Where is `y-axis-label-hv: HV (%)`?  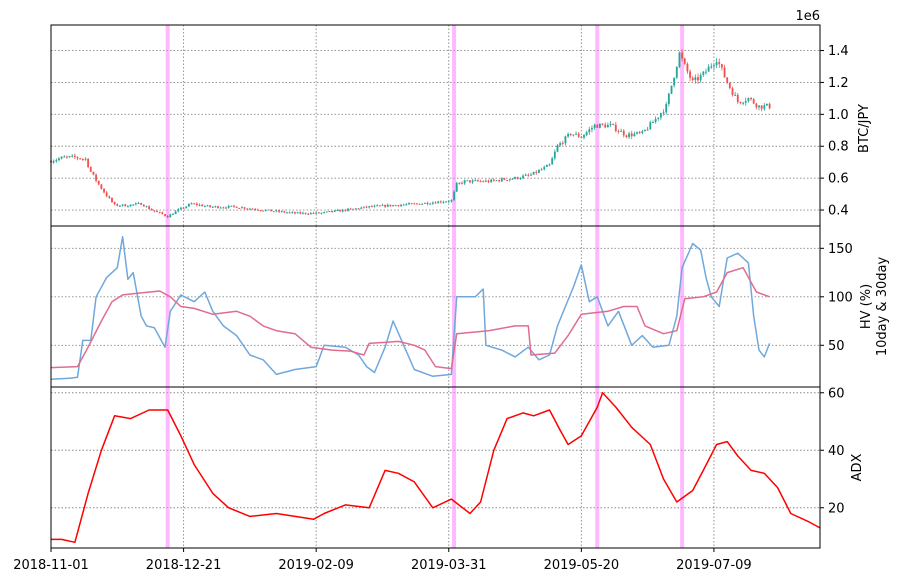
y-axis-label-hv: HV (%) is located at coordinates (866, 306).